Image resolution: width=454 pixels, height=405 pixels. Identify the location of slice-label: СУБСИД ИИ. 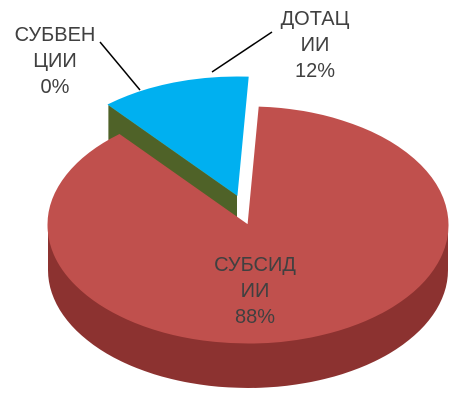
(255, 278).